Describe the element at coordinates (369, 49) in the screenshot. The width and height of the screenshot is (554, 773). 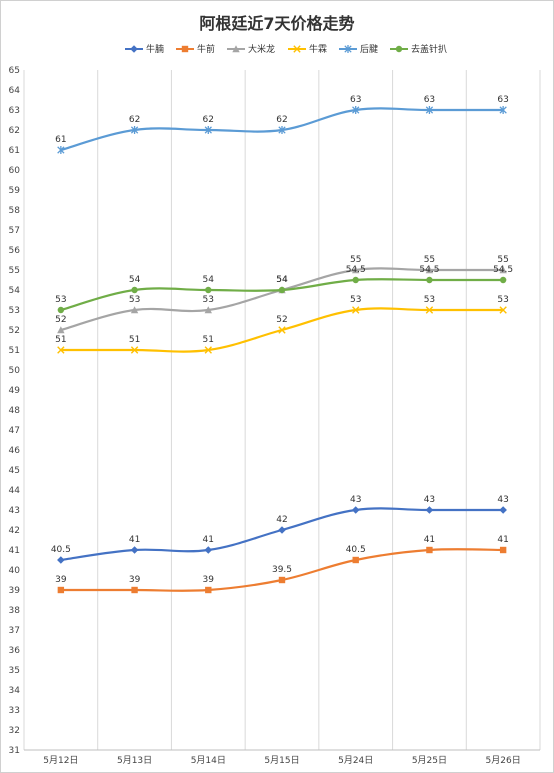
I see `legend-label: 后腱` at that location.